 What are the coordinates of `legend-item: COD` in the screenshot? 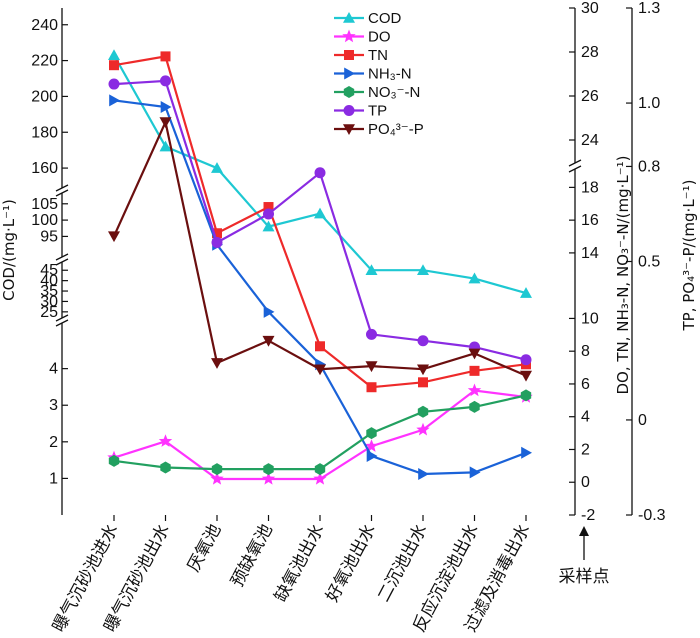 It's located at (368, 18).